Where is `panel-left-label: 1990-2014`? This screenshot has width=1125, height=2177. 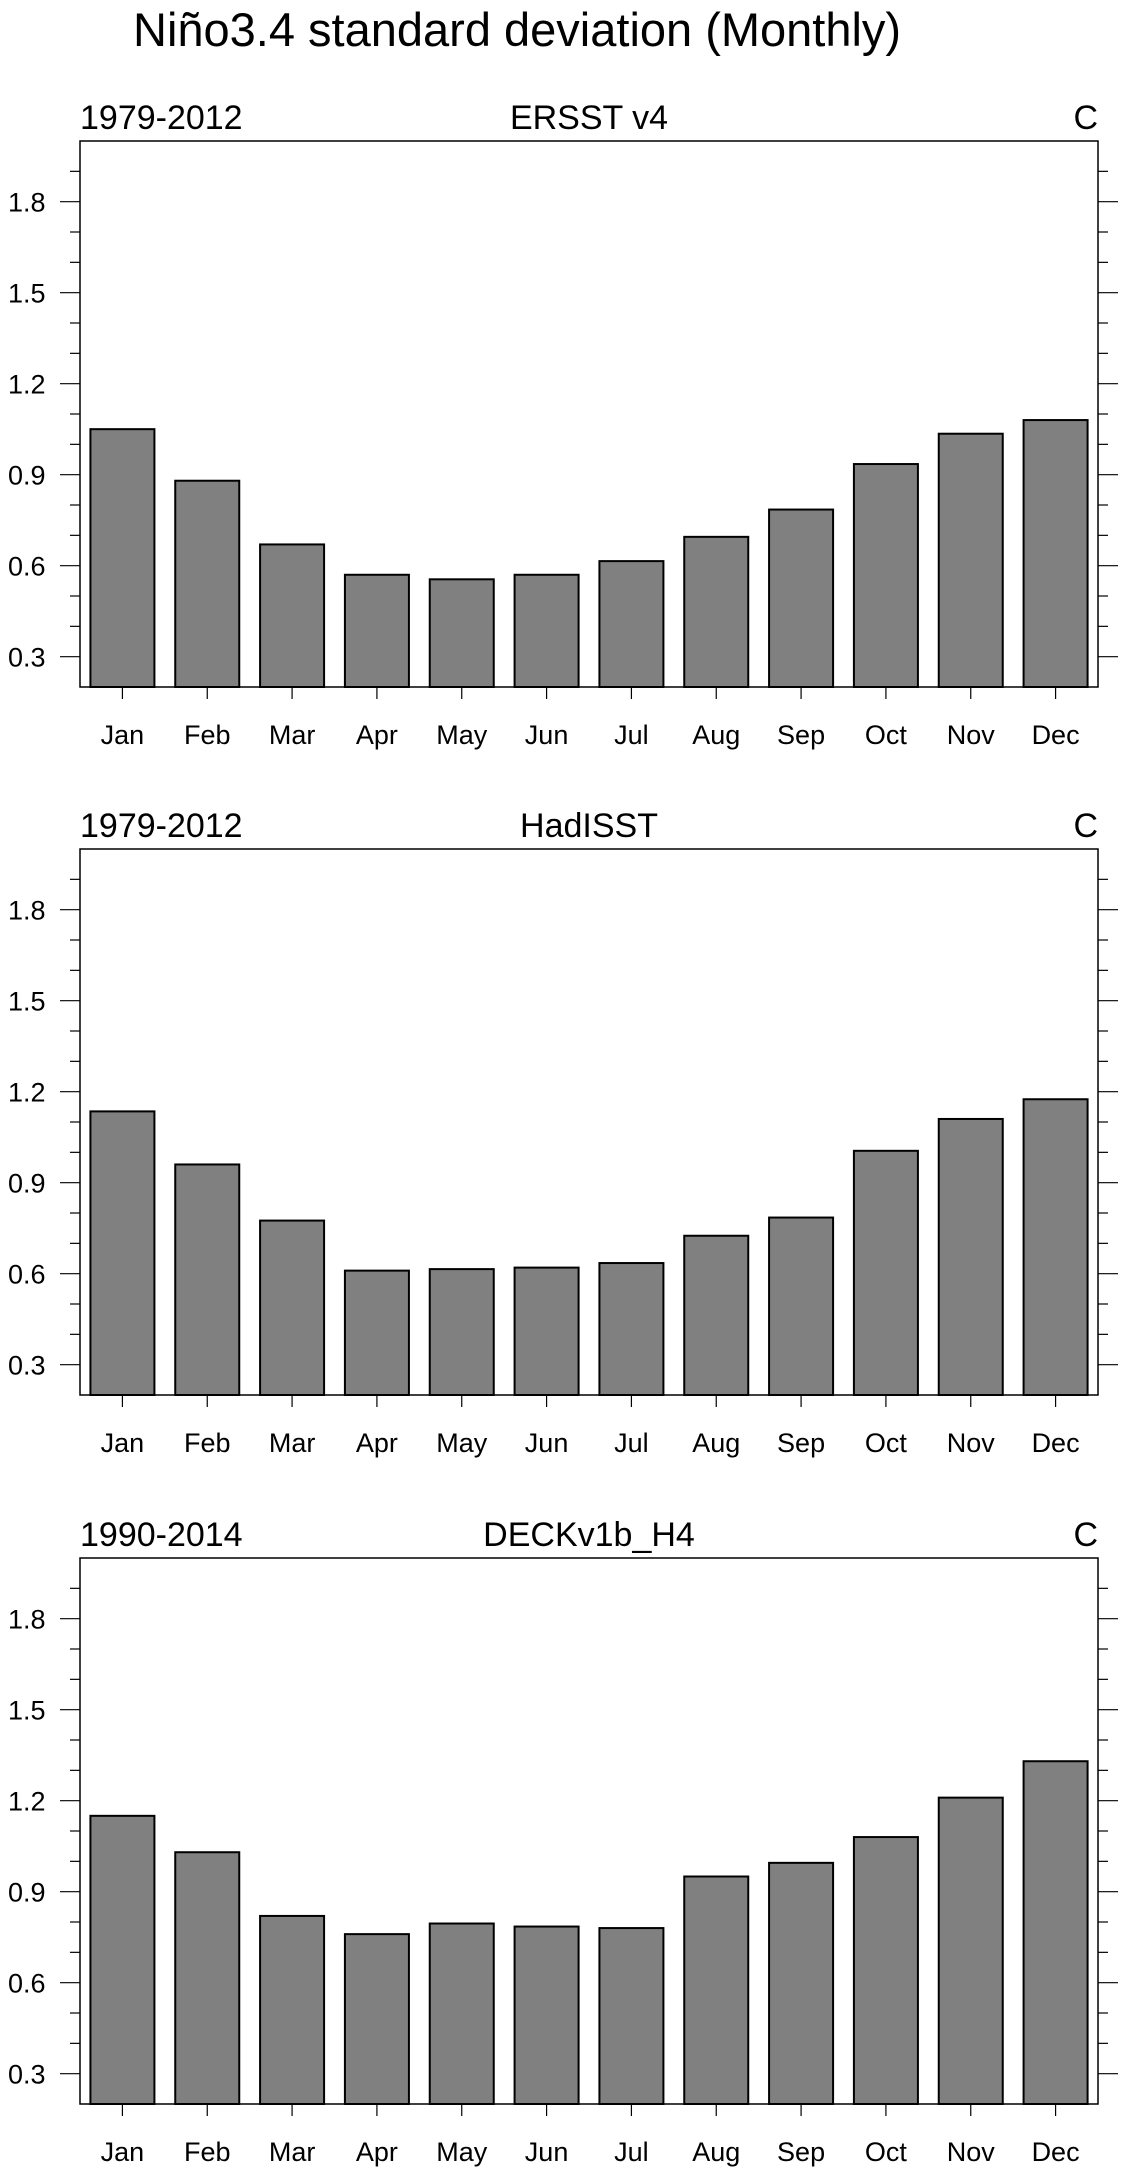 panel-left-label: 1990-2014 is located at coordinates (161, 1535).